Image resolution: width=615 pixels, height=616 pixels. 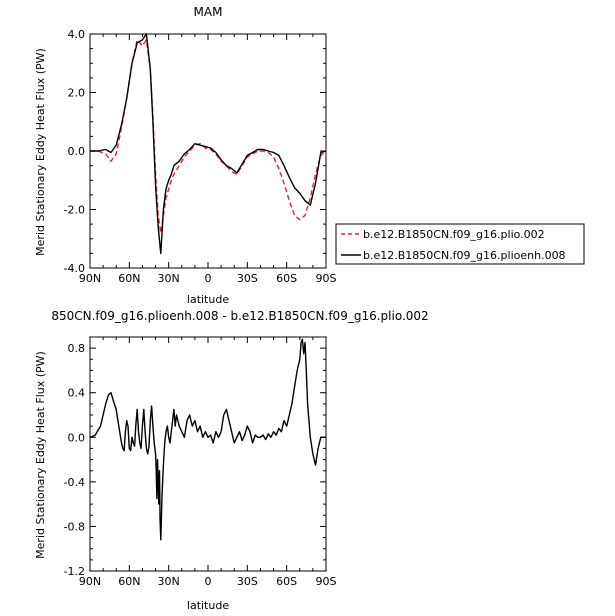 I want to click on top-x-tick-labels: 90N 60N 30N 0 30S 60S 90S, so click(x=208, y=278).